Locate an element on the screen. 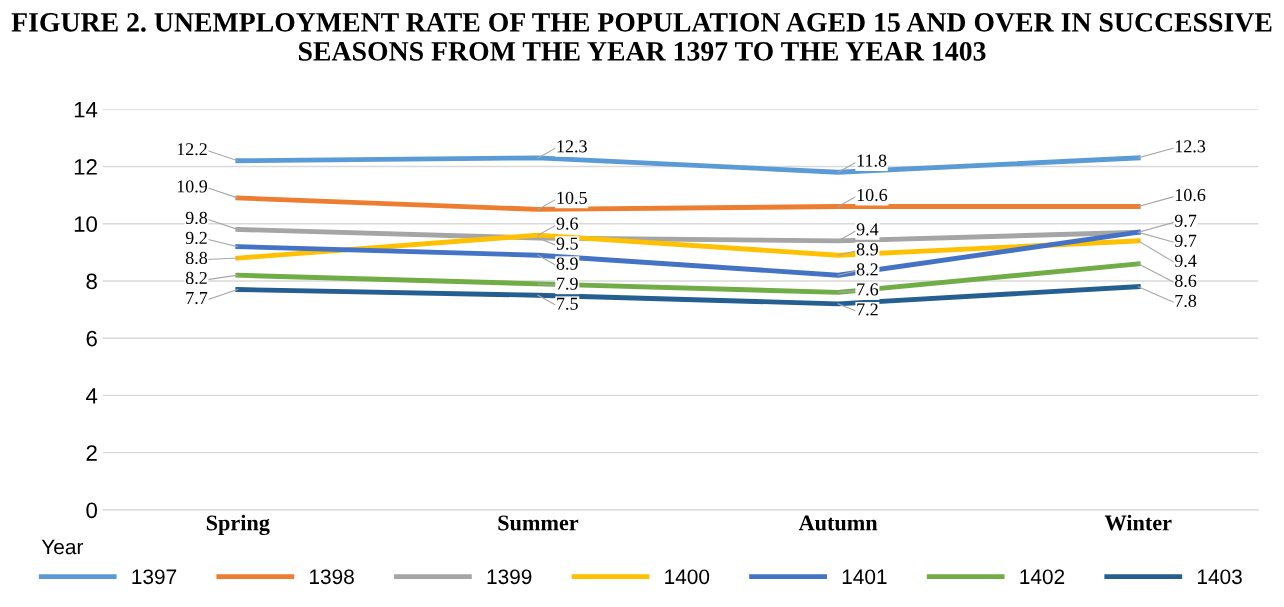  data-label: 9.6 is located at coordinates (567, 223).